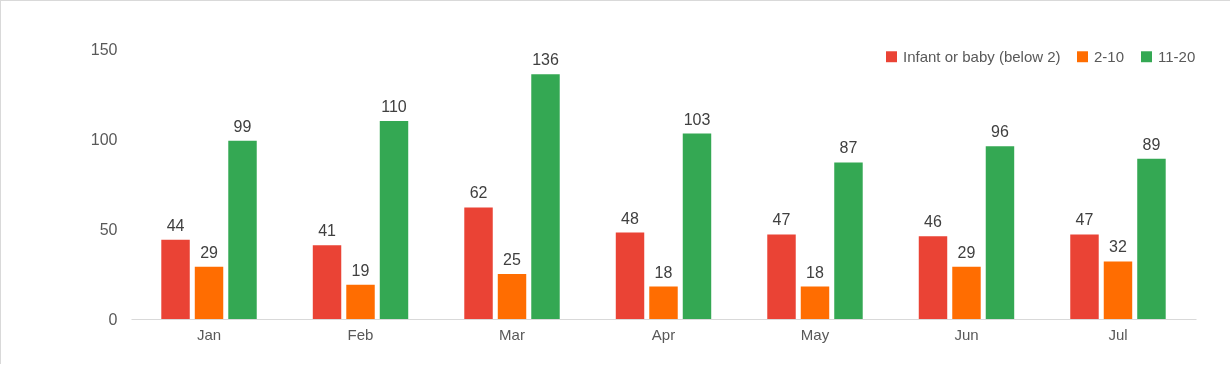 This screenshot has height=366, width=1232. Describe the element at coordinates (697, 119) in the screenshot. I see `data-label: 103` at that location.